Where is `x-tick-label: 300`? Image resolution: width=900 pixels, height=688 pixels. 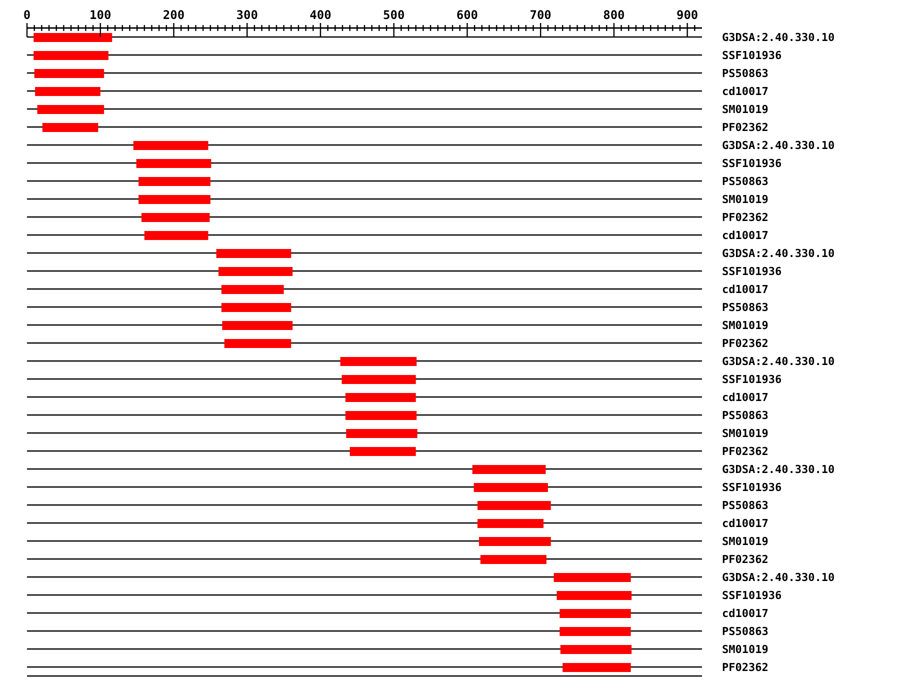
x-tick-label: 300 is located at coordinates (247, 15).